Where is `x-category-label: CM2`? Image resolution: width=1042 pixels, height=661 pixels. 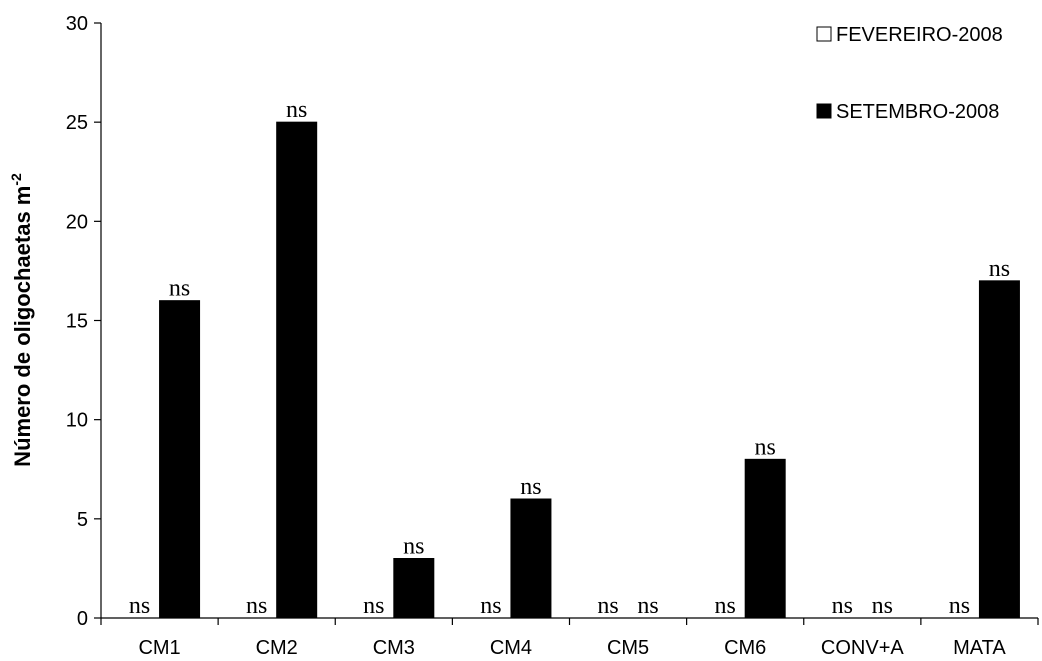
x-category-label: CM2 is located at coordinates (277, 648).